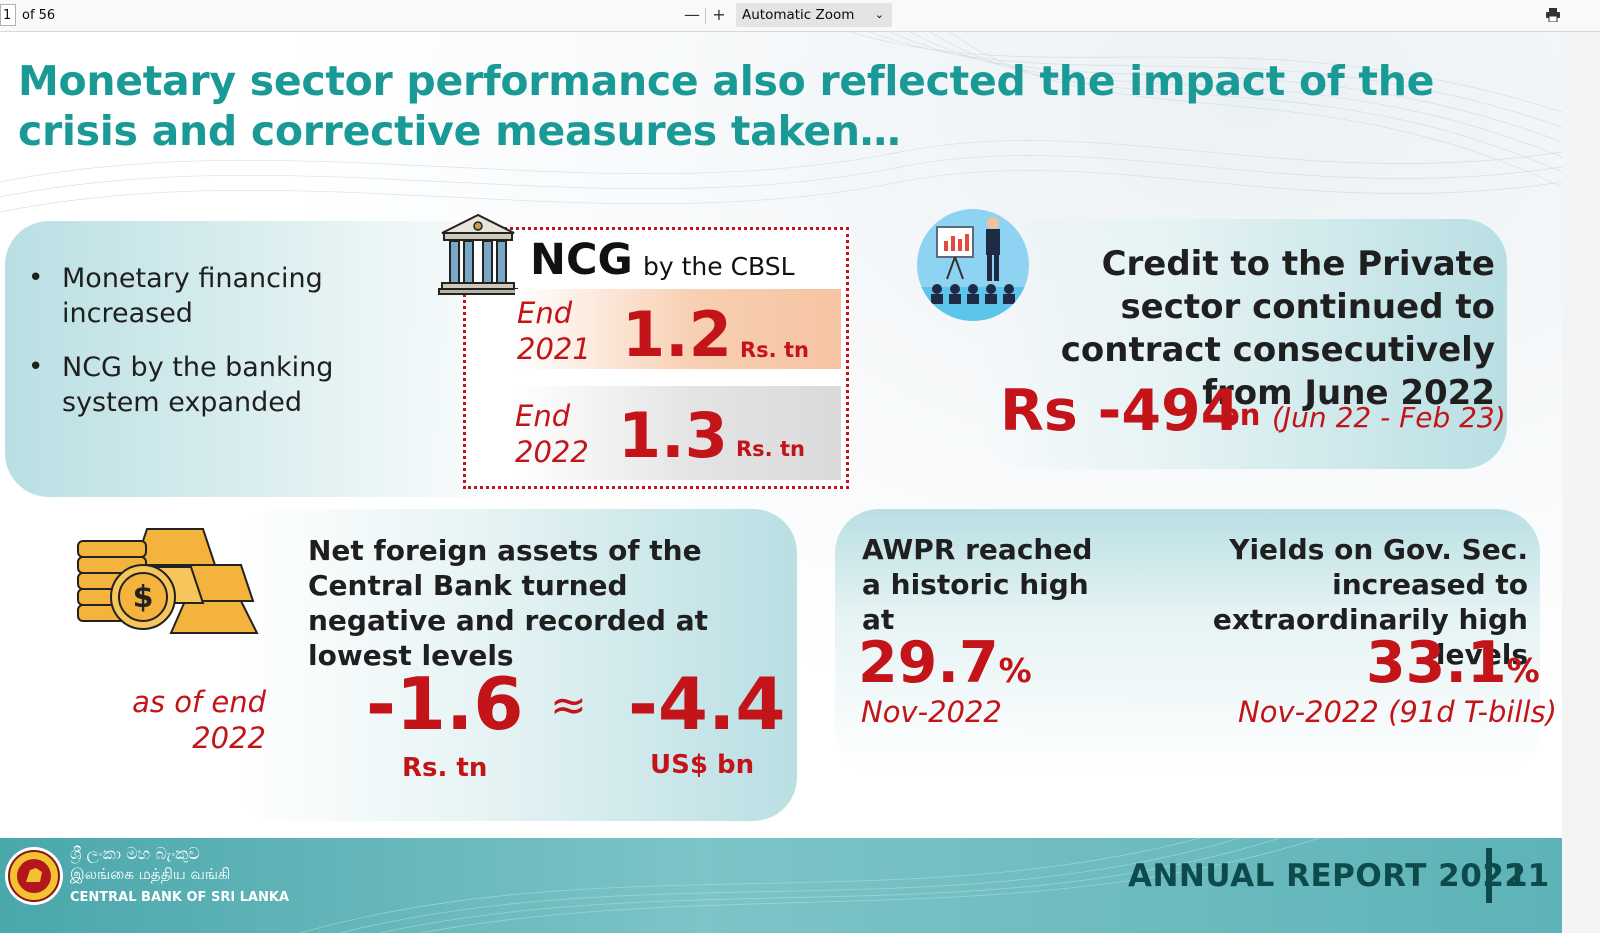  I want to click on nfa-panel, so click(516, 665).